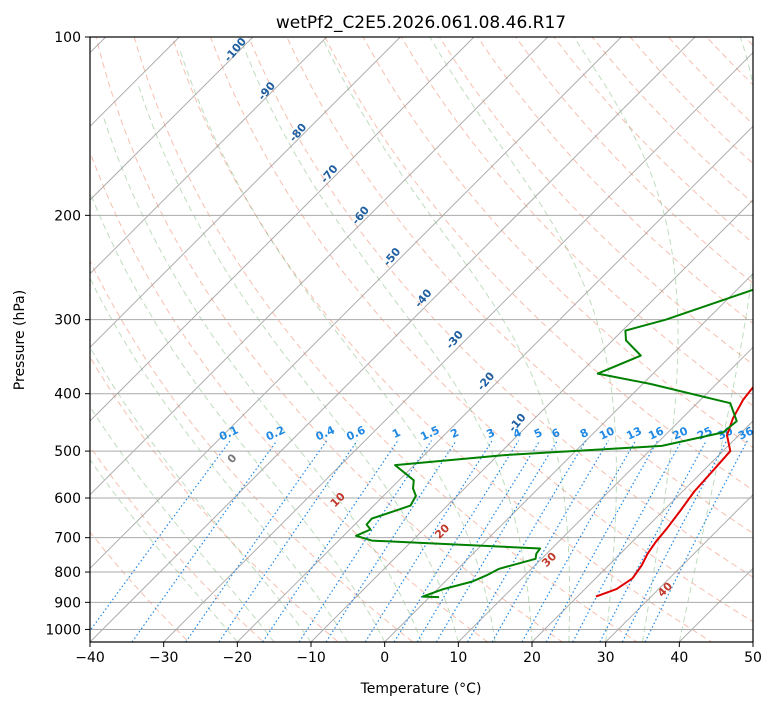 The image size is (775, 712). I want to click on x-tick-label: 30, so click(606, 658).